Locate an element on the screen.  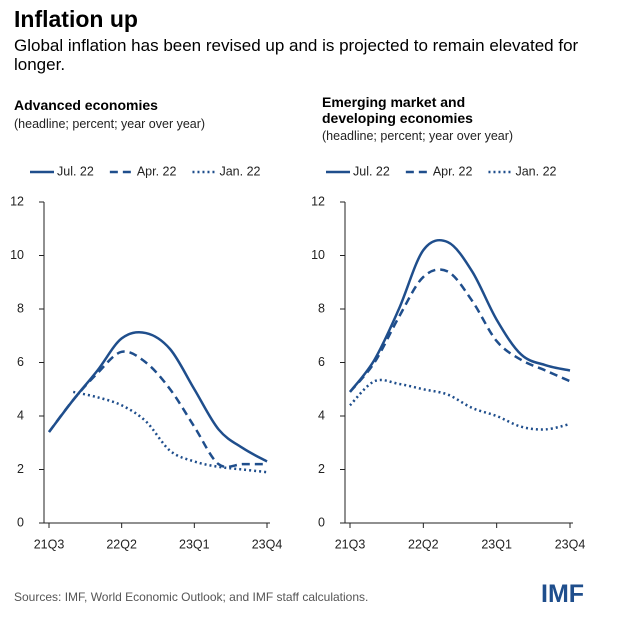
logo: IMF is located at coordinates (563, 594).